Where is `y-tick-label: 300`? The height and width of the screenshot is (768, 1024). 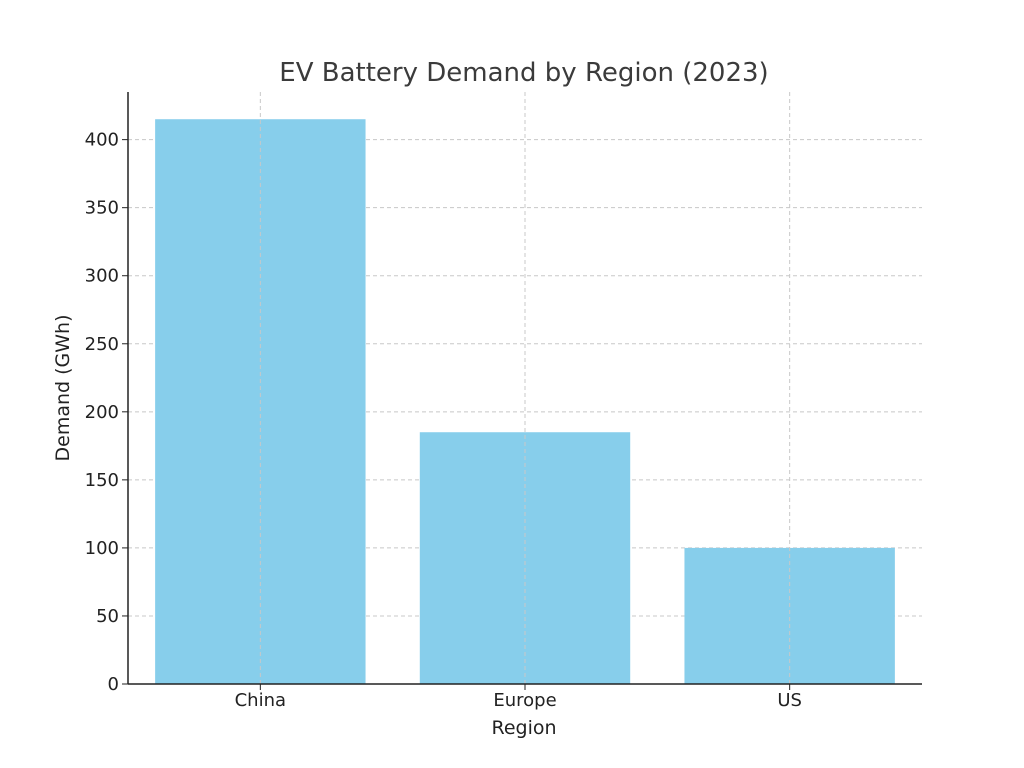
y-tick-label: 300 is located at coordinates (102, 276).